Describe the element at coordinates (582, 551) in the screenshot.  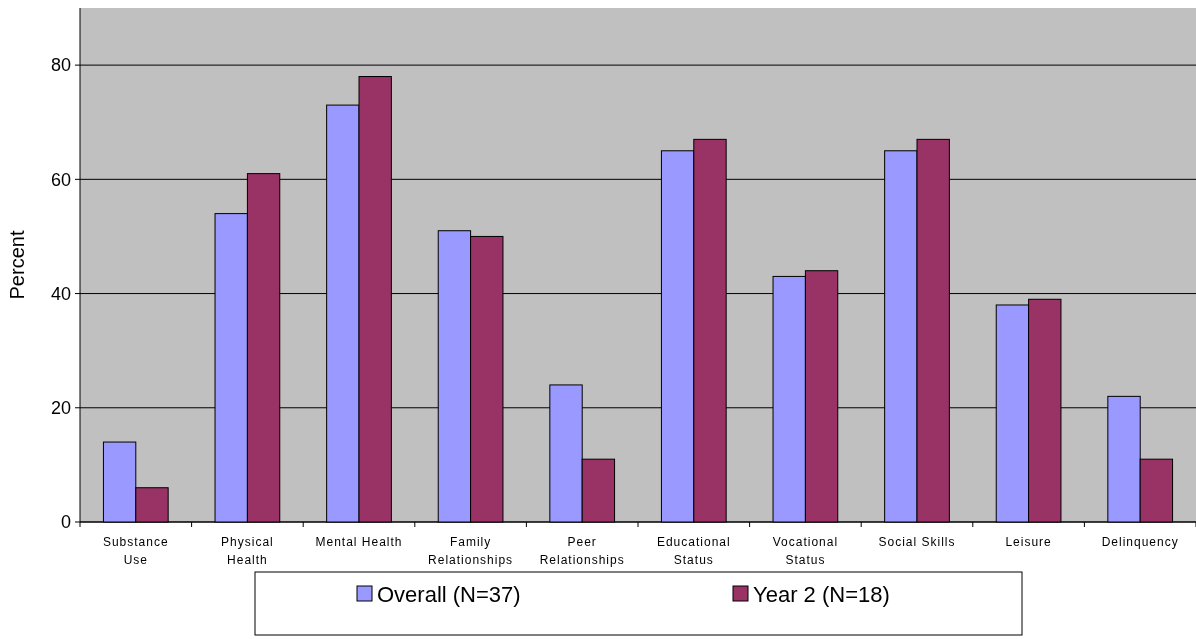
I see `x-tick-label: Peer Relationships` at that location.